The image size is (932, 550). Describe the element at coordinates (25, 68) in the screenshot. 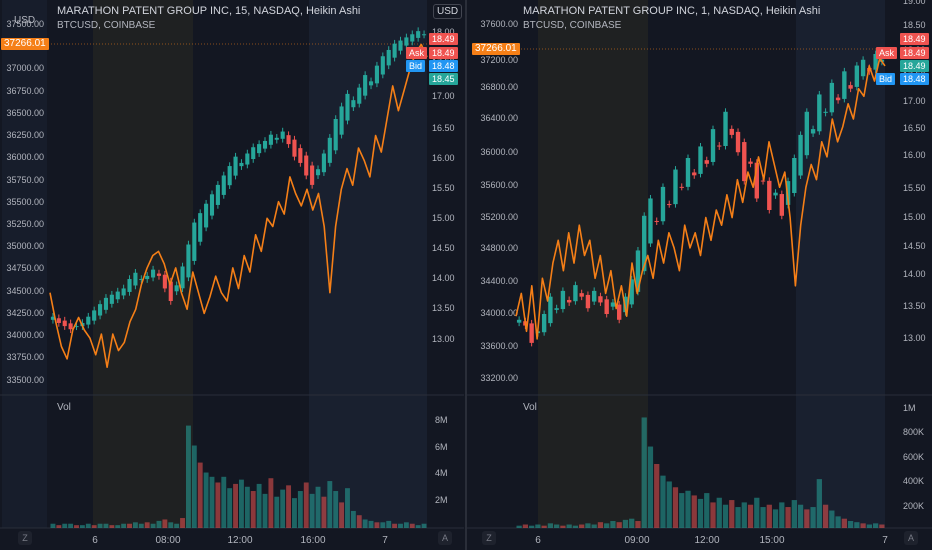

I see `left-left-axis-tick: 37000.00` at that location.